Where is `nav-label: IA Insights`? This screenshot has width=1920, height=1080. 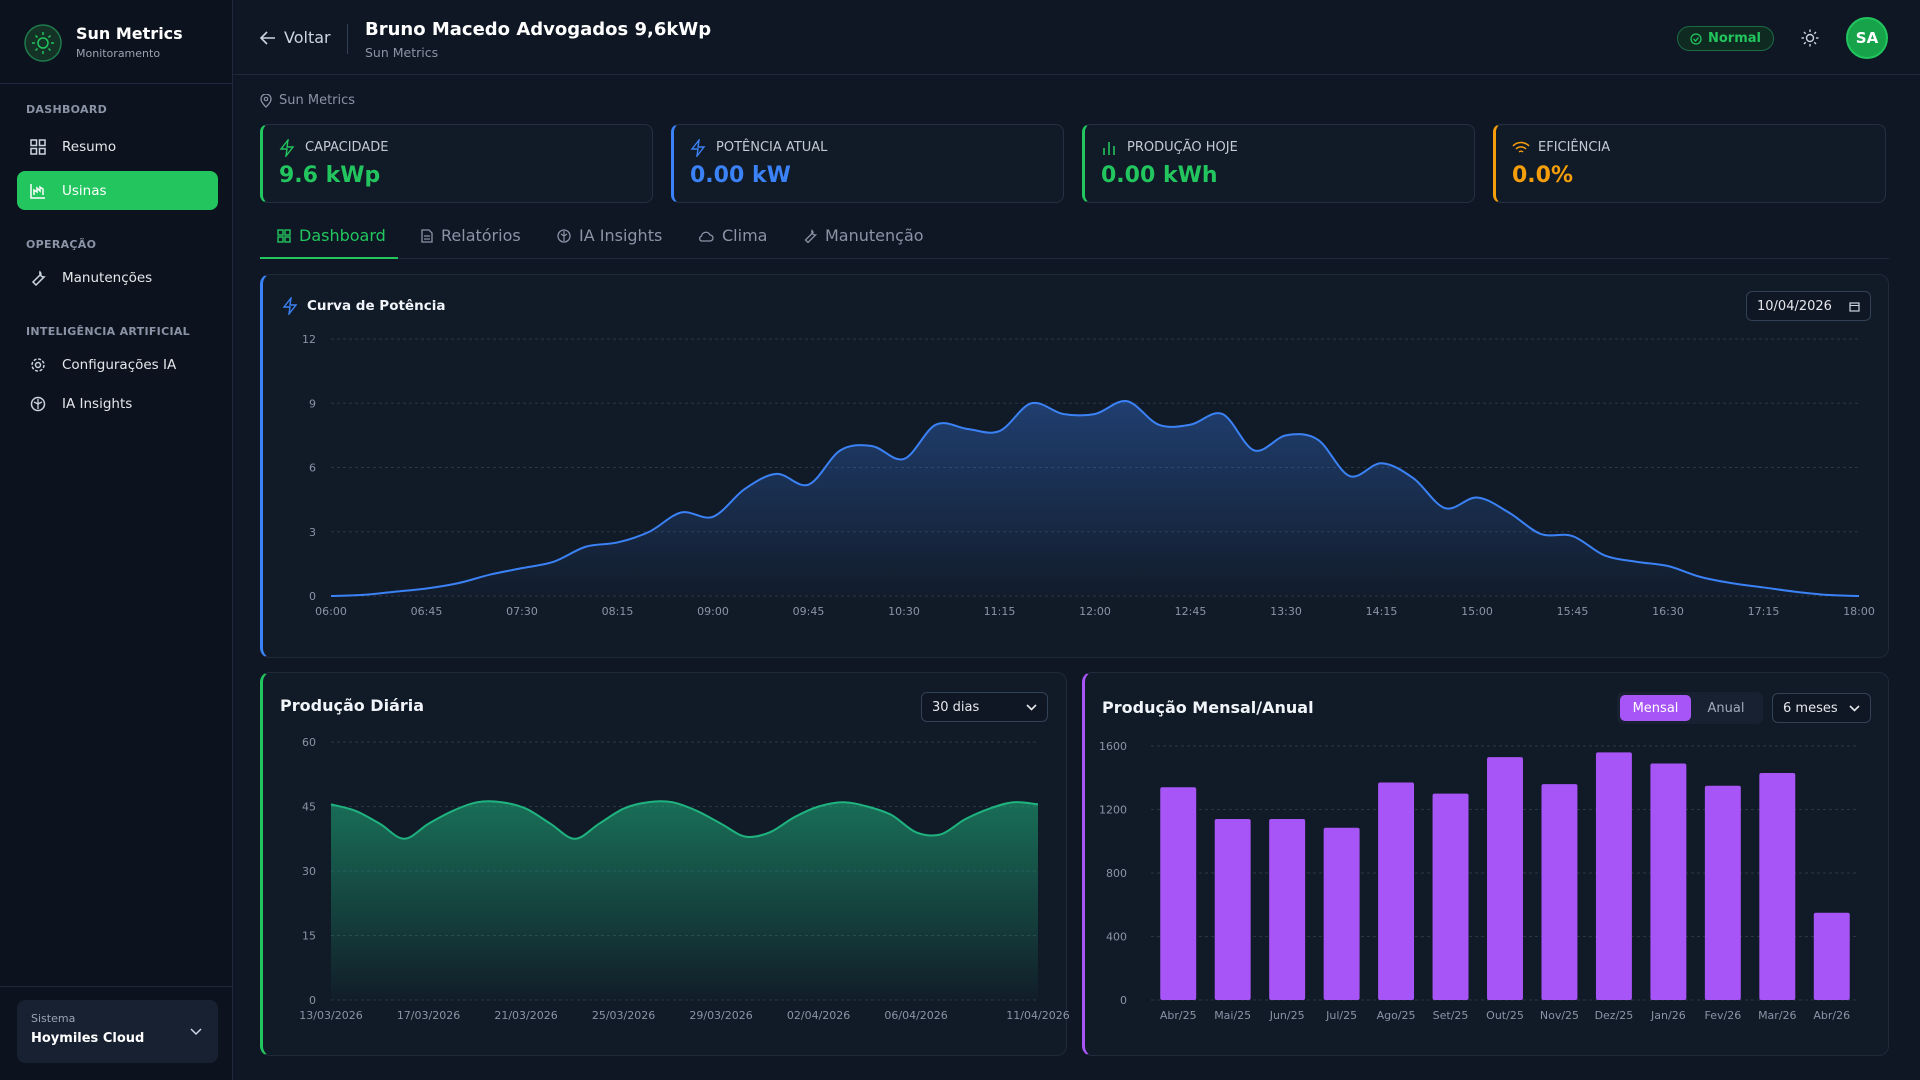 nav-label: IA Insights is located at coordinates (97, 404).